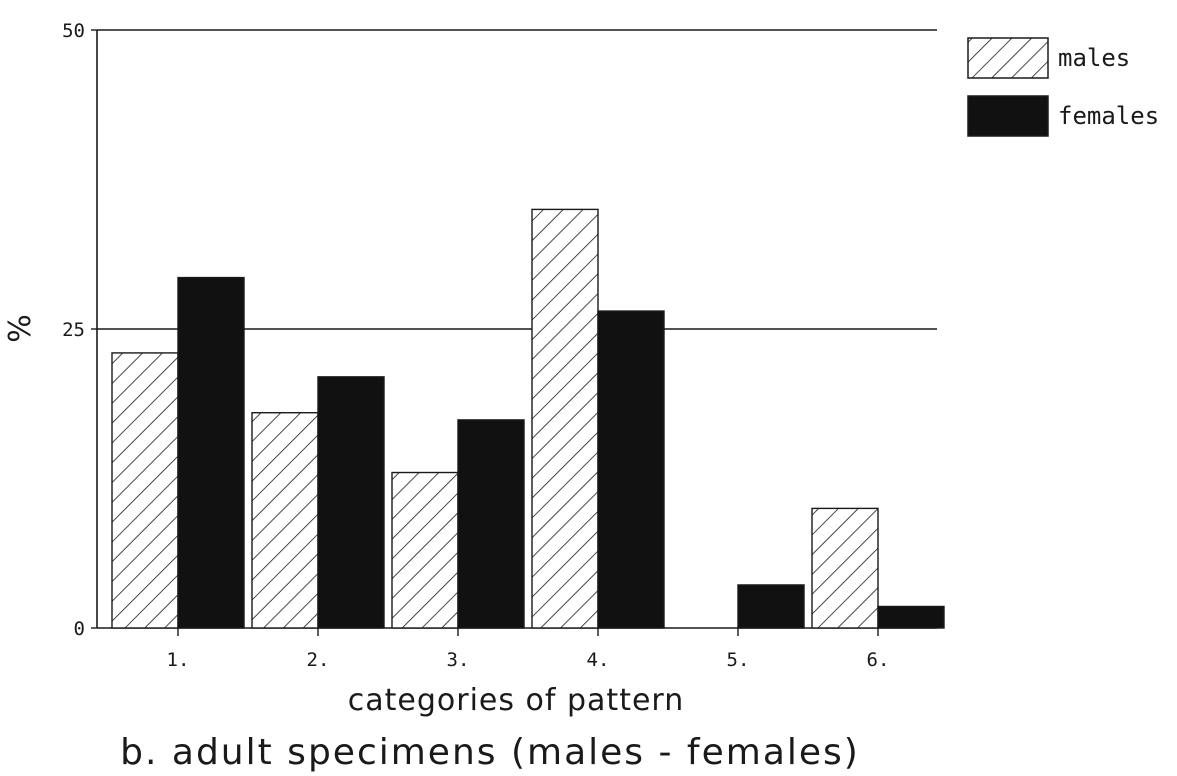 The height and width of the screenshot is (776, 1177). I want to click on x-axis-label: categories of pattern, so click(516, 700).